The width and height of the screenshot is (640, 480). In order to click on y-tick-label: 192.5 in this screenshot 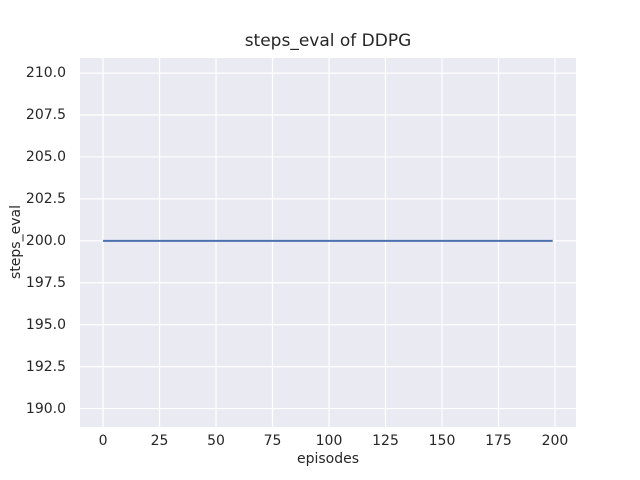, I will do `click(45, 366)`.